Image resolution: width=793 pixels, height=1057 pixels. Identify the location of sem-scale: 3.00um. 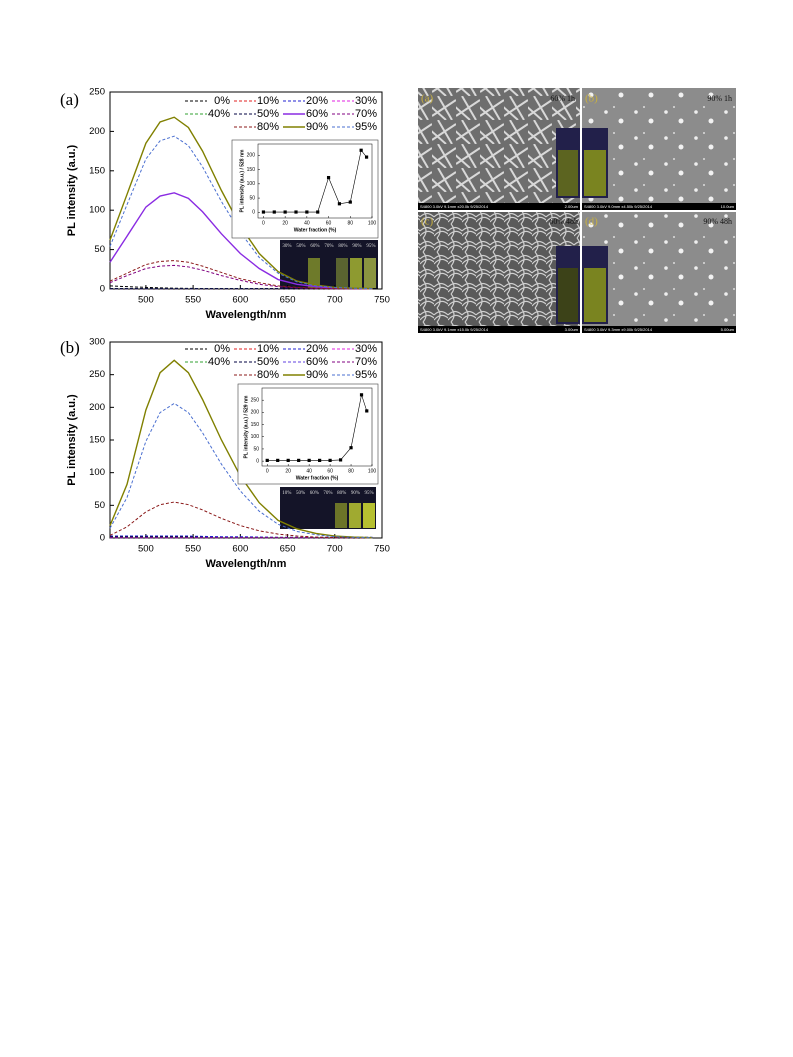
(572, 329).